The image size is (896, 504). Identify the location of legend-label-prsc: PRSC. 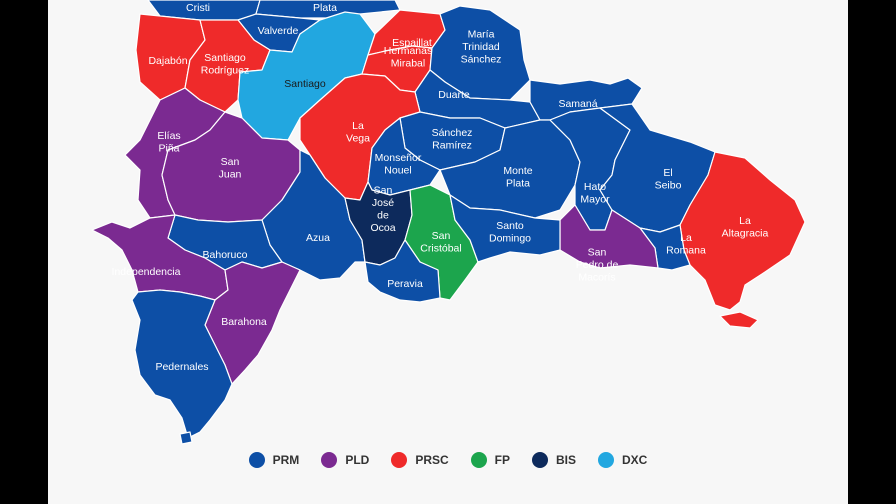
(432, 460).